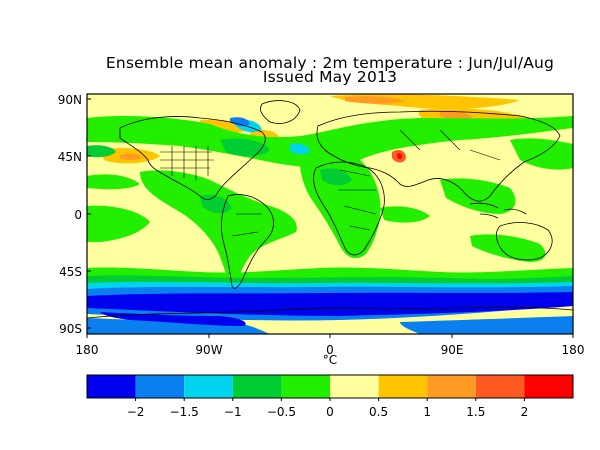 The image size is (600, 450). I want to click on lon-label-180w: 180, so click(87, 350).